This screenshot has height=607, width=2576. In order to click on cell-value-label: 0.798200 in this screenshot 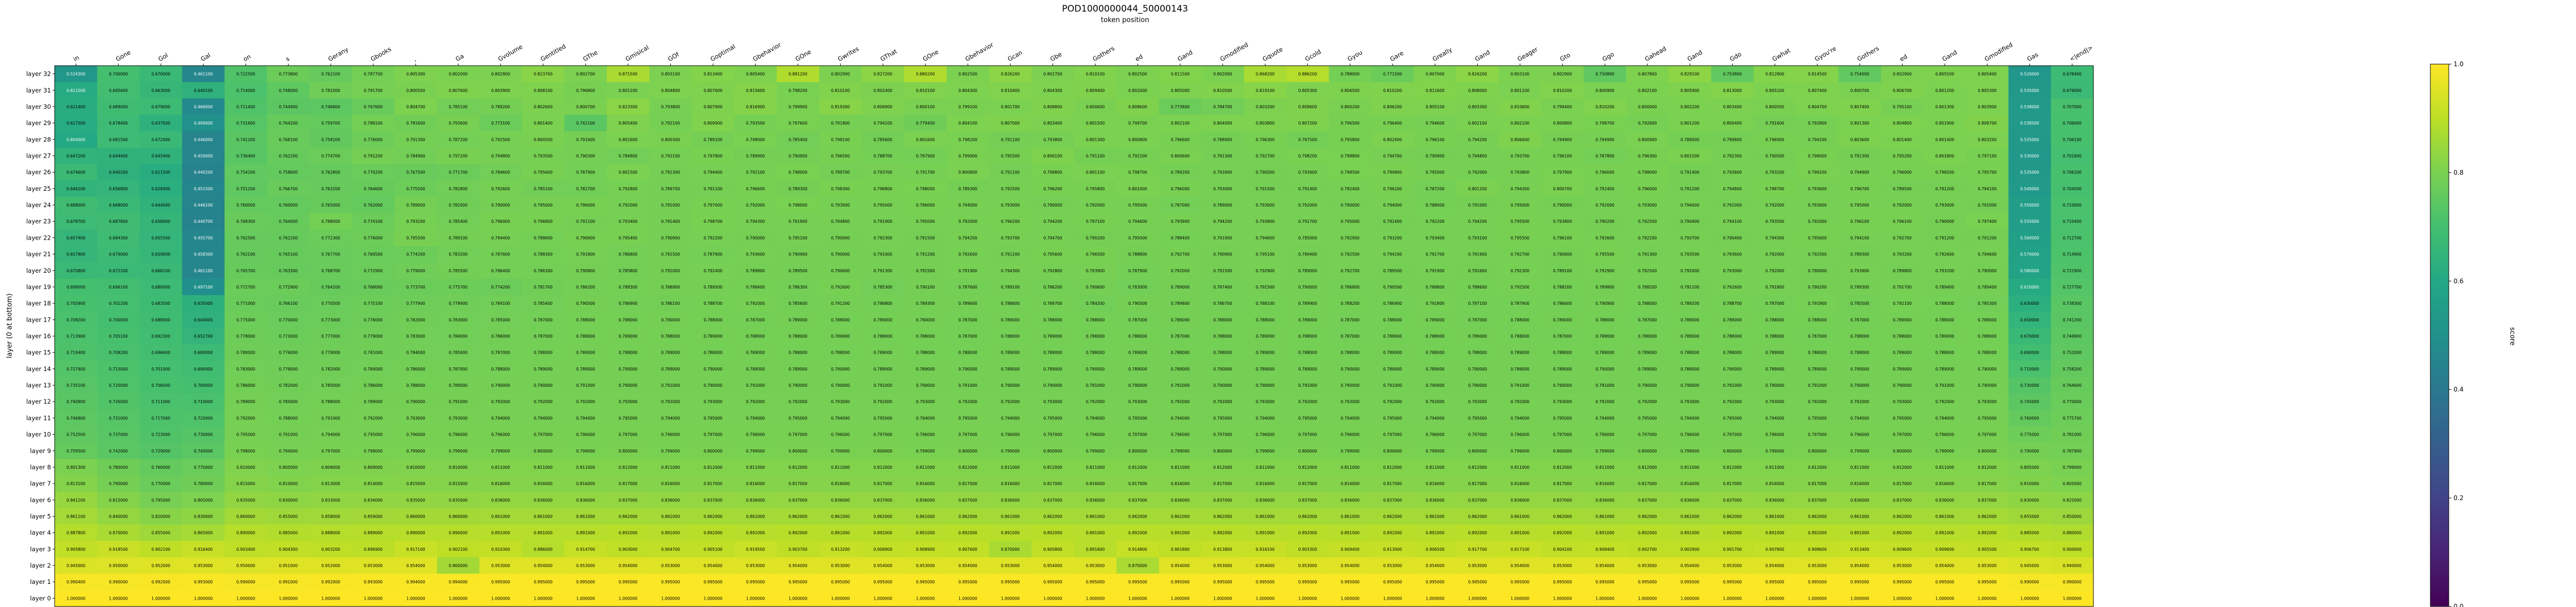, I will do `click(798, 90)`.